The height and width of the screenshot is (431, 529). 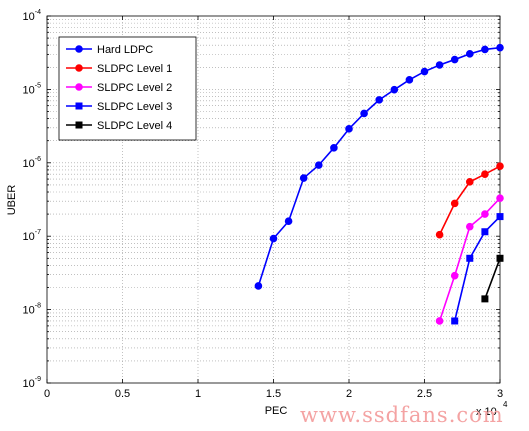 I want to click on y-axis-label: UBER, so click(x=12, y=200).